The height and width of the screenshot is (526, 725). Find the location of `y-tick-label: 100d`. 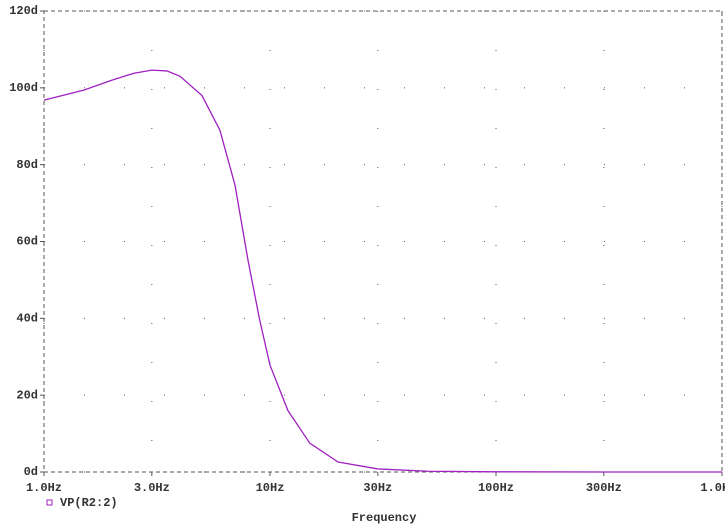

y-tick-label: 100d is located at coordinates (23, 88).